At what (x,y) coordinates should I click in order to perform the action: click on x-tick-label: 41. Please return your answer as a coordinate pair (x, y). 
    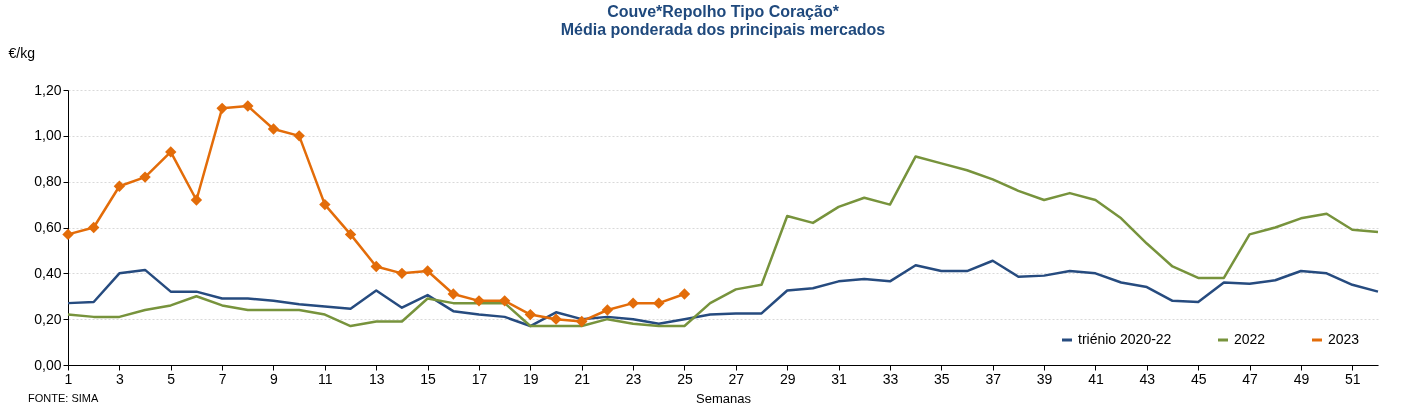
    Looking at the image, I should click on (1096, 378).